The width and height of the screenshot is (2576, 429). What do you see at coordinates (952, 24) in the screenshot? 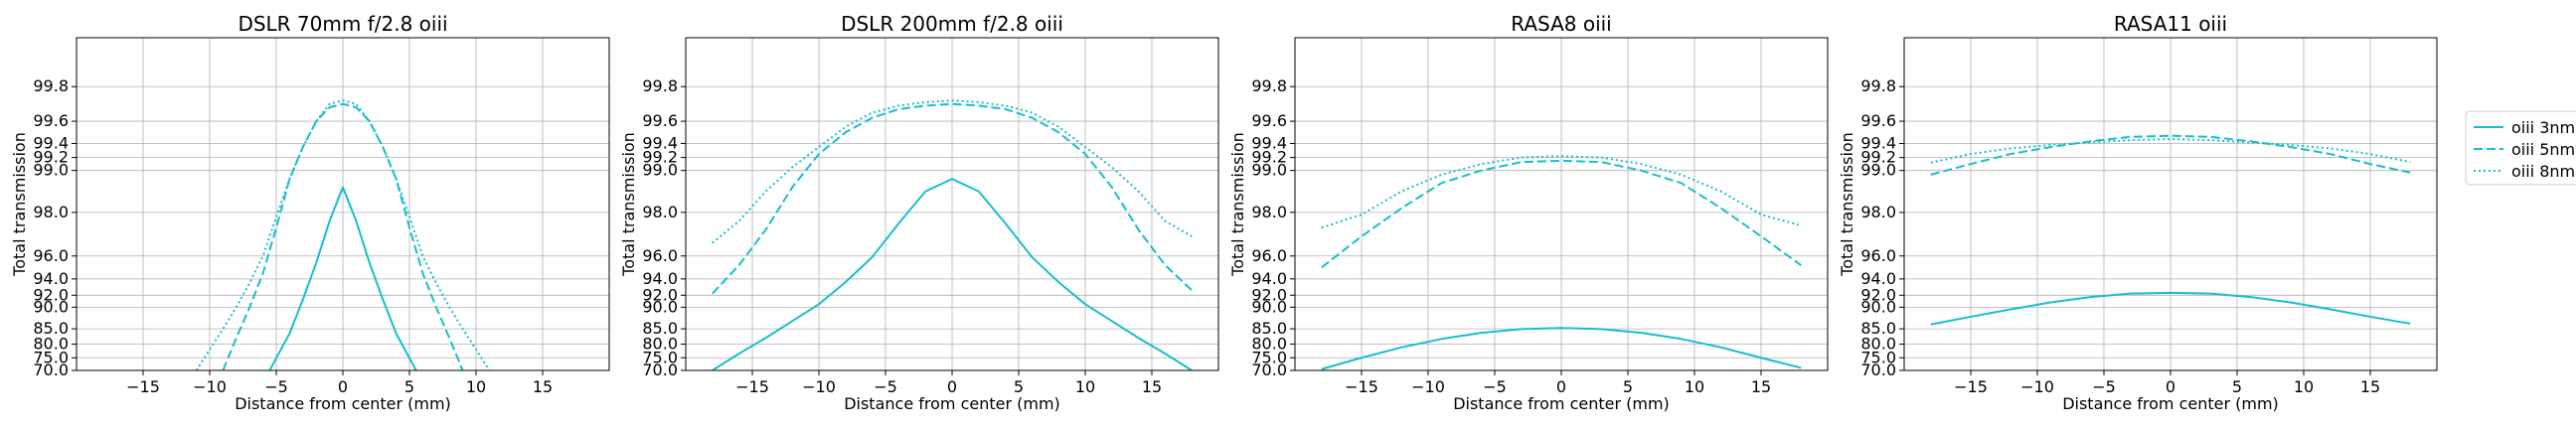
I see `chart-title: DSLR 200mm f/2.8 oiii` at bounding box center [952, 24].